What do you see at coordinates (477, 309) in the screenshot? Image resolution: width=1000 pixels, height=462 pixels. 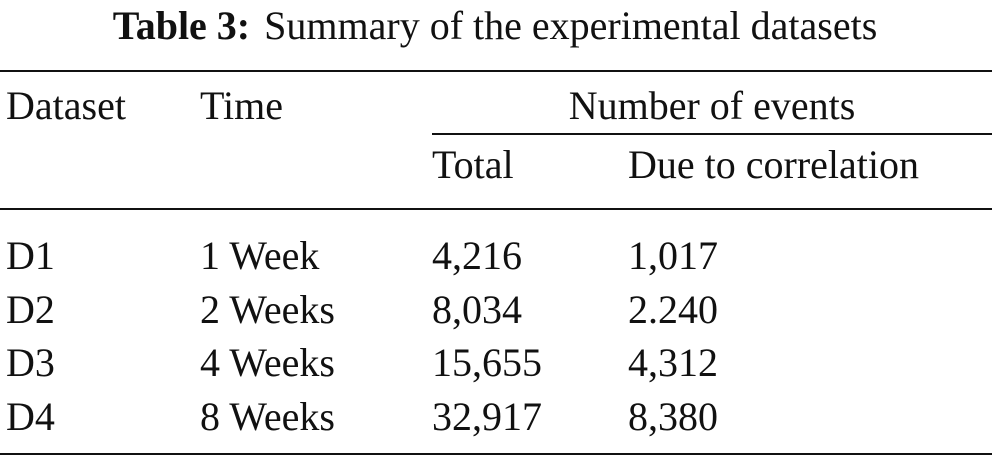 I see `table-cell: 8,034` at bounding box center [477, 309].